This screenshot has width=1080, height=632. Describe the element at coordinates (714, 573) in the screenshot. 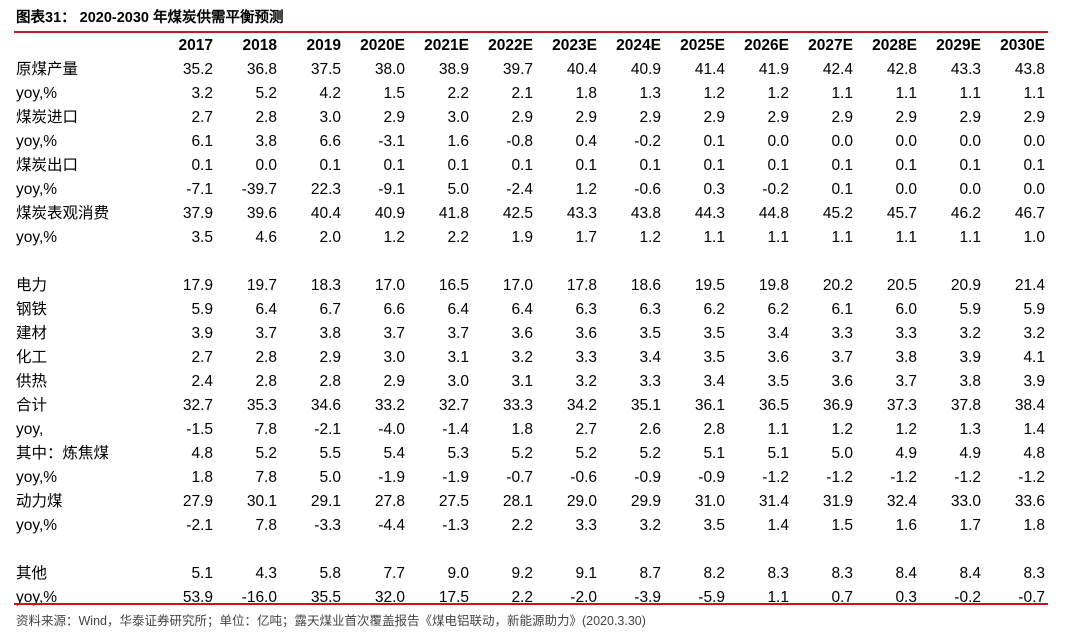

I see `value-cell: 8.2` at that location.